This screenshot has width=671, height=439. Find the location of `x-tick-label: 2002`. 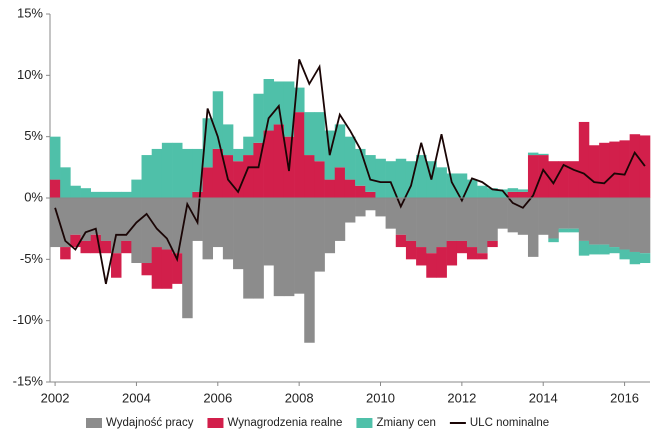

x-tick-label: 2002 is located at coordinates (55, 397).